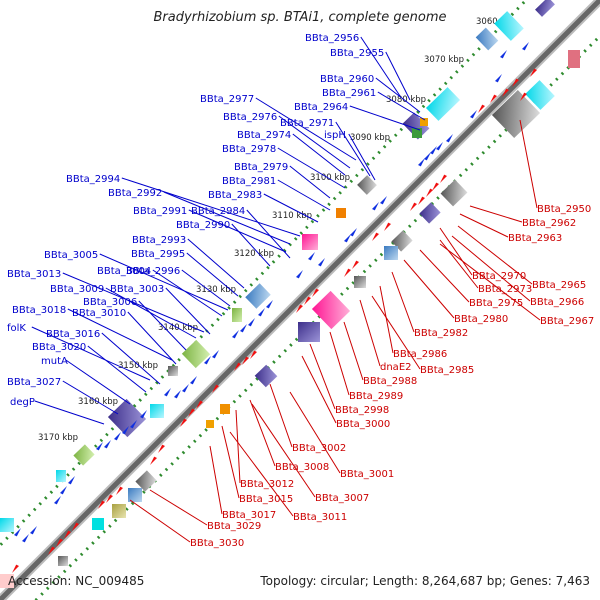 This screenshot has width=600, height=600. Describe the element at coordinates (367, 474) in the screenshot. I see `reverse-gene-label: BBta_3001` at that location.